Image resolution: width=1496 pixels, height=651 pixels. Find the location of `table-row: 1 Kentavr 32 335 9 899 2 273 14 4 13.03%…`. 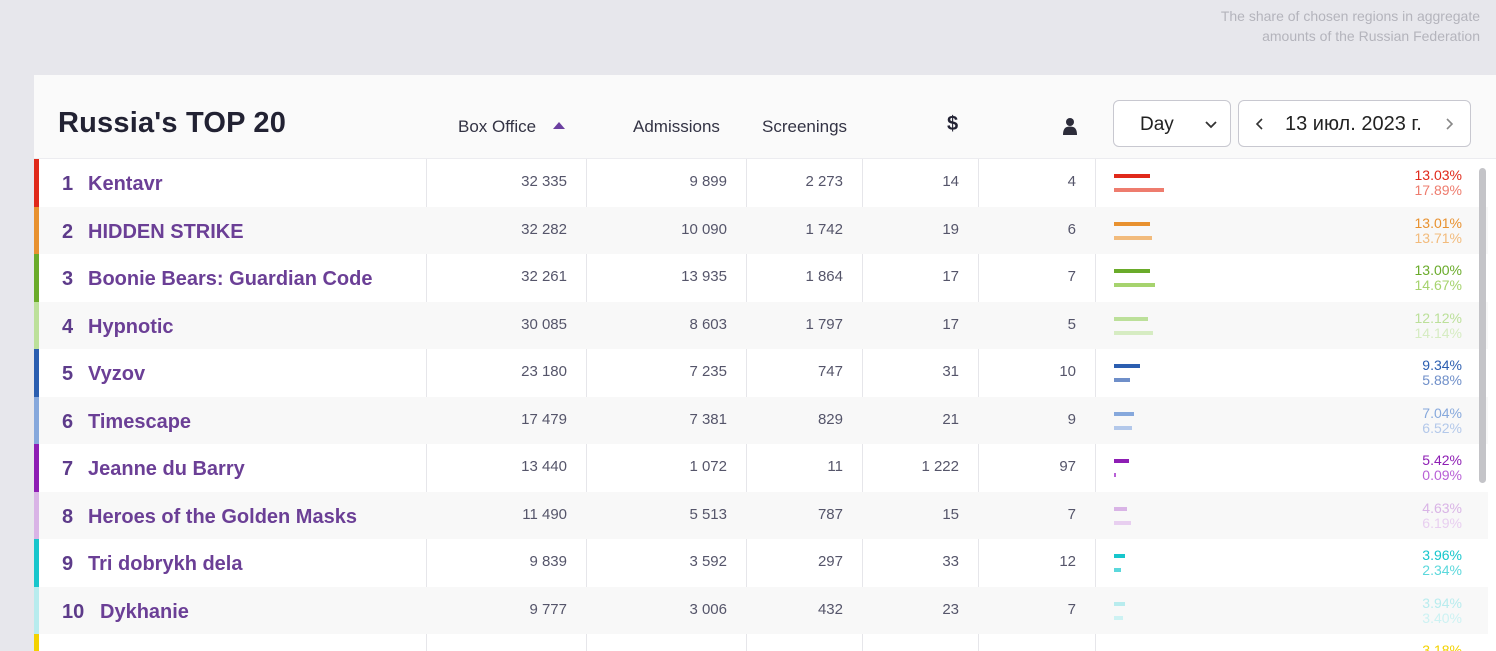

table-row: 1 Kentavr 32 335 9 899 2 273 14 4 13.03%… is located at coordinates (761, 183).